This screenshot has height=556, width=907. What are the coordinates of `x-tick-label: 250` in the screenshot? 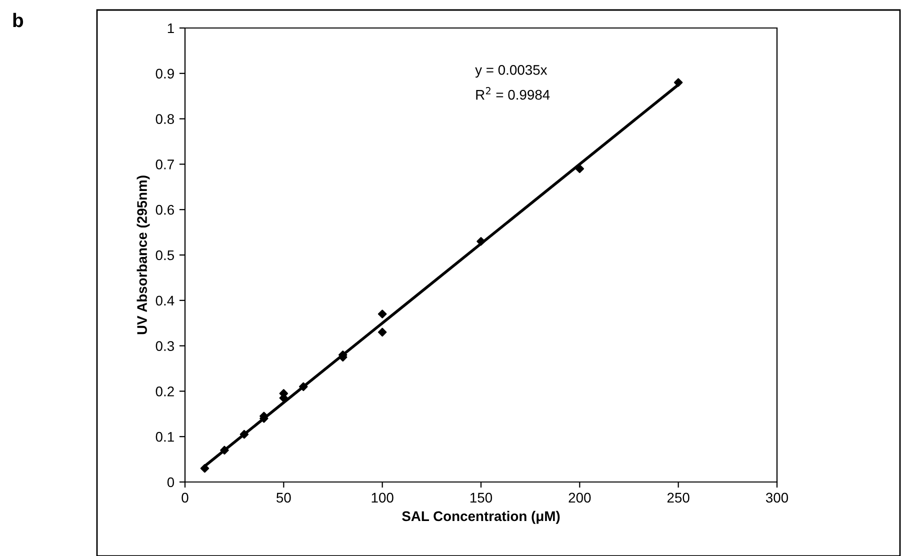 It's located at (678, 497).